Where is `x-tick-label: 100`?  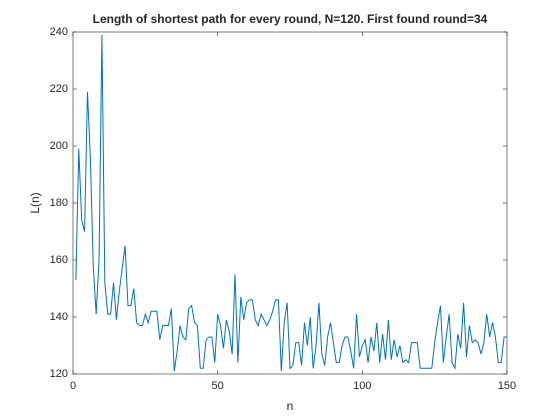 x-tick-label: 100 is located at coordinates (362, 386).